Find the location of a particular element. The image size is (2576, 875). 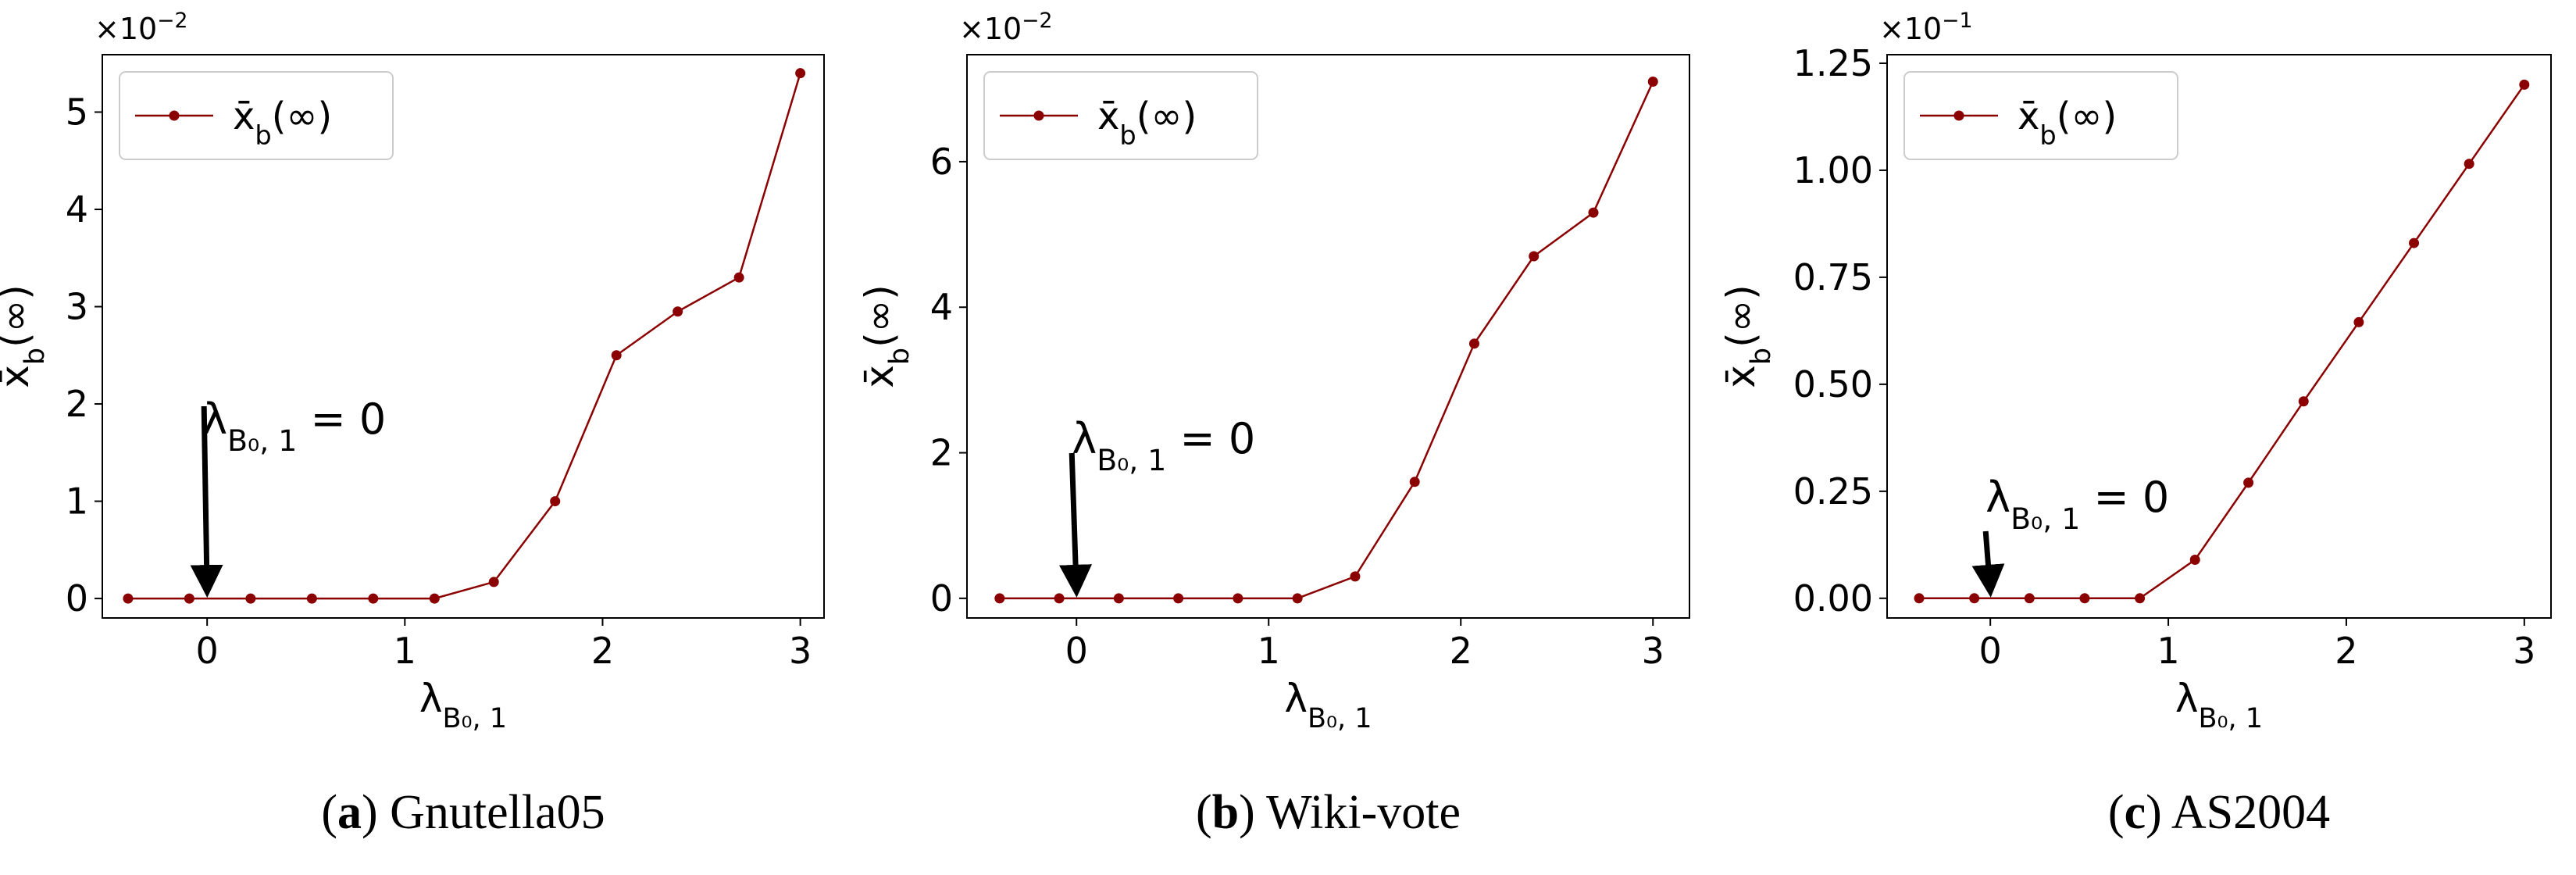

offset-text: ×10⁻¹ is located at coordinates (1925, 28).